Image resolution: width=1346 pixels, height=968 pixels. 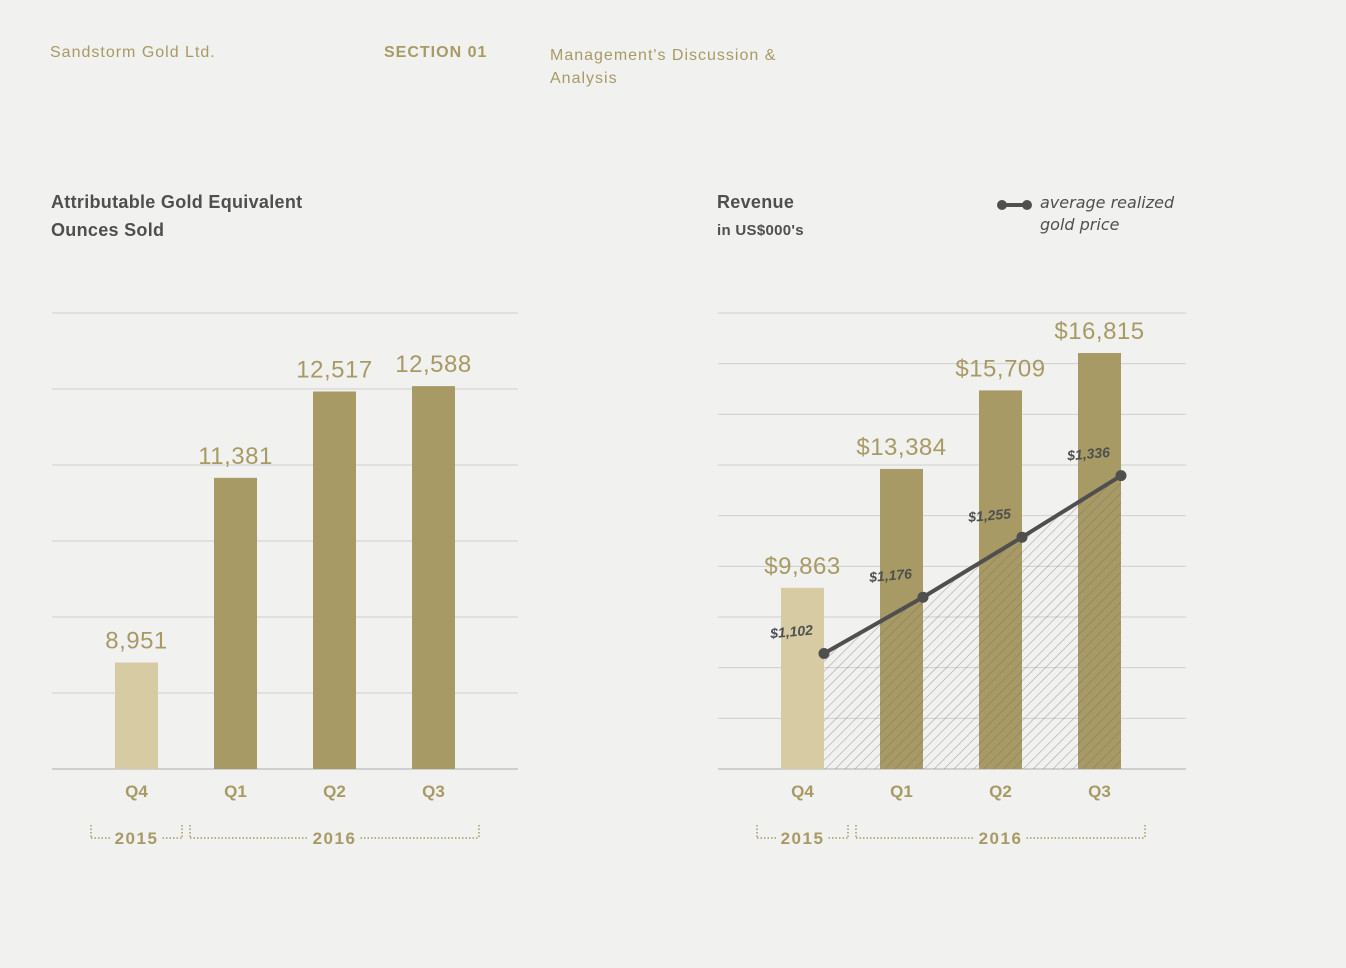 I want to click on line-marker-icon, so click(x=1014, y=205).